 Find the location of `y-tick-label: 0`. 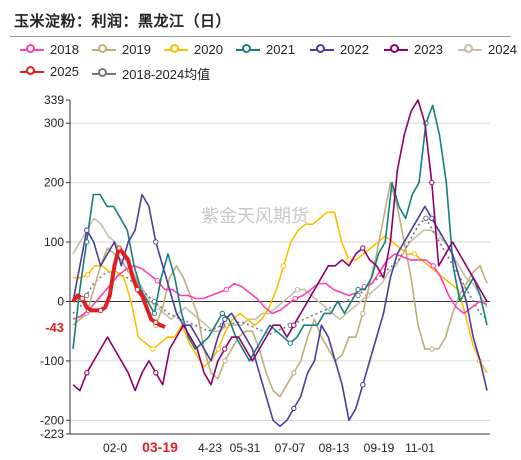

y-tick-label: 0 is located at coordinates (60, 301).